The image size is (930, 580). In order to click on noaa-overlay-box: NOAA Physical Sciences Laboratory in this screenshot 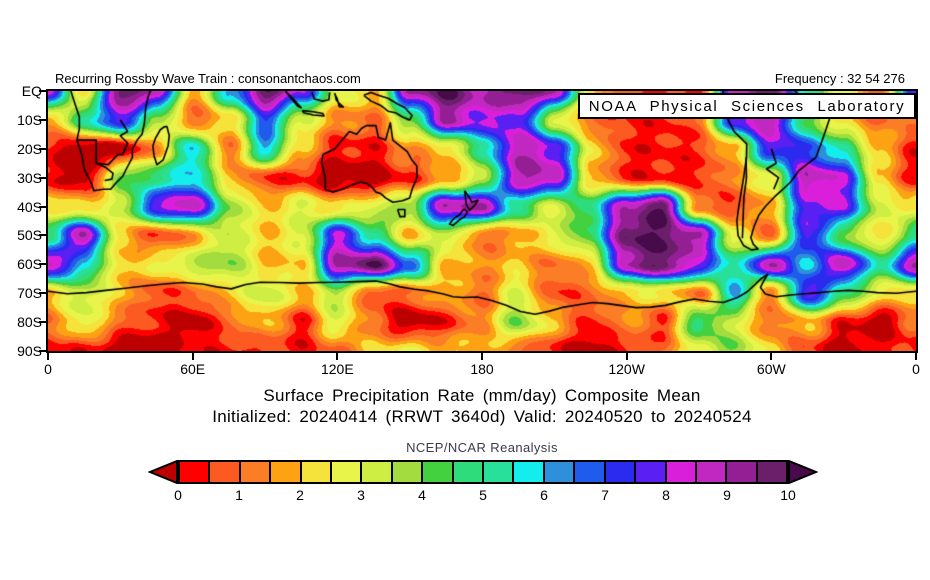, I will do `click(747, 106)`.